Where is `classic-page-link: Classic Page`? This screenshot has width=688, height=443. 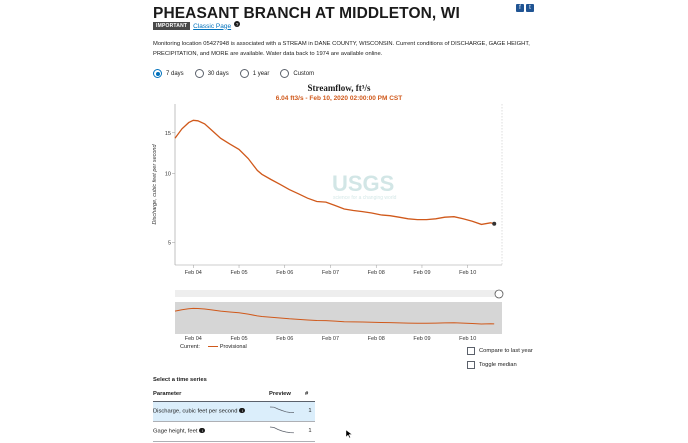 classic-page-link: Classic Page is located at coordinates (212, 26).